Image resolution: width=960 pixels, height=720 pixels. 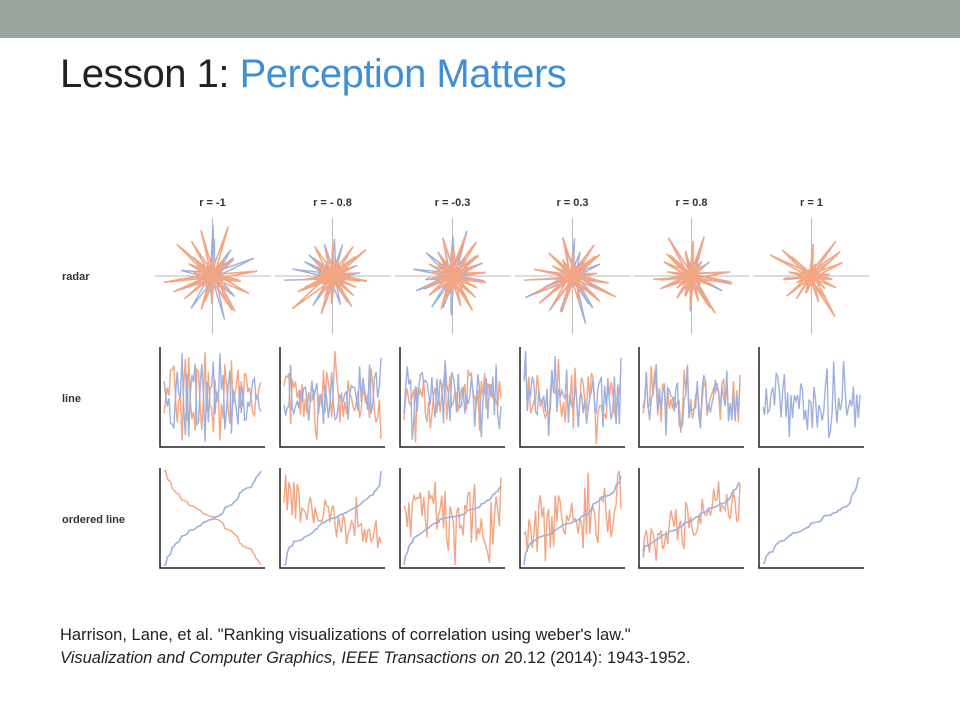 What do you see at coordinates (691, 203) in the screenshot?
I see `column-label: r = 0.8` at bounding box center [691, 203].